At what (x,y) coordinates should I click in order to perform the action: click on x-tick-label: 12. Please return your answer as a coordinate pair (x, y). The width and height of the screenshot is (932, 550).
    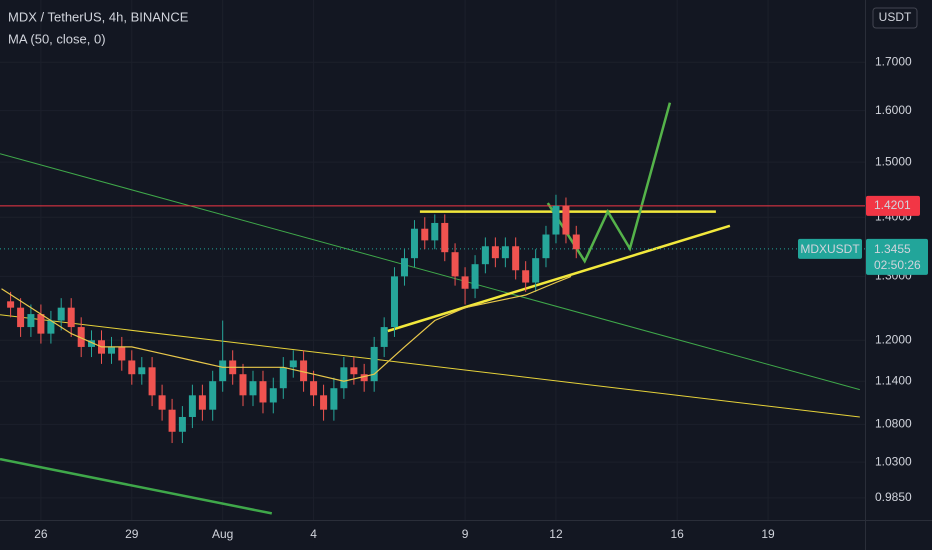
    Looking at the image, I should click on (556, 534).